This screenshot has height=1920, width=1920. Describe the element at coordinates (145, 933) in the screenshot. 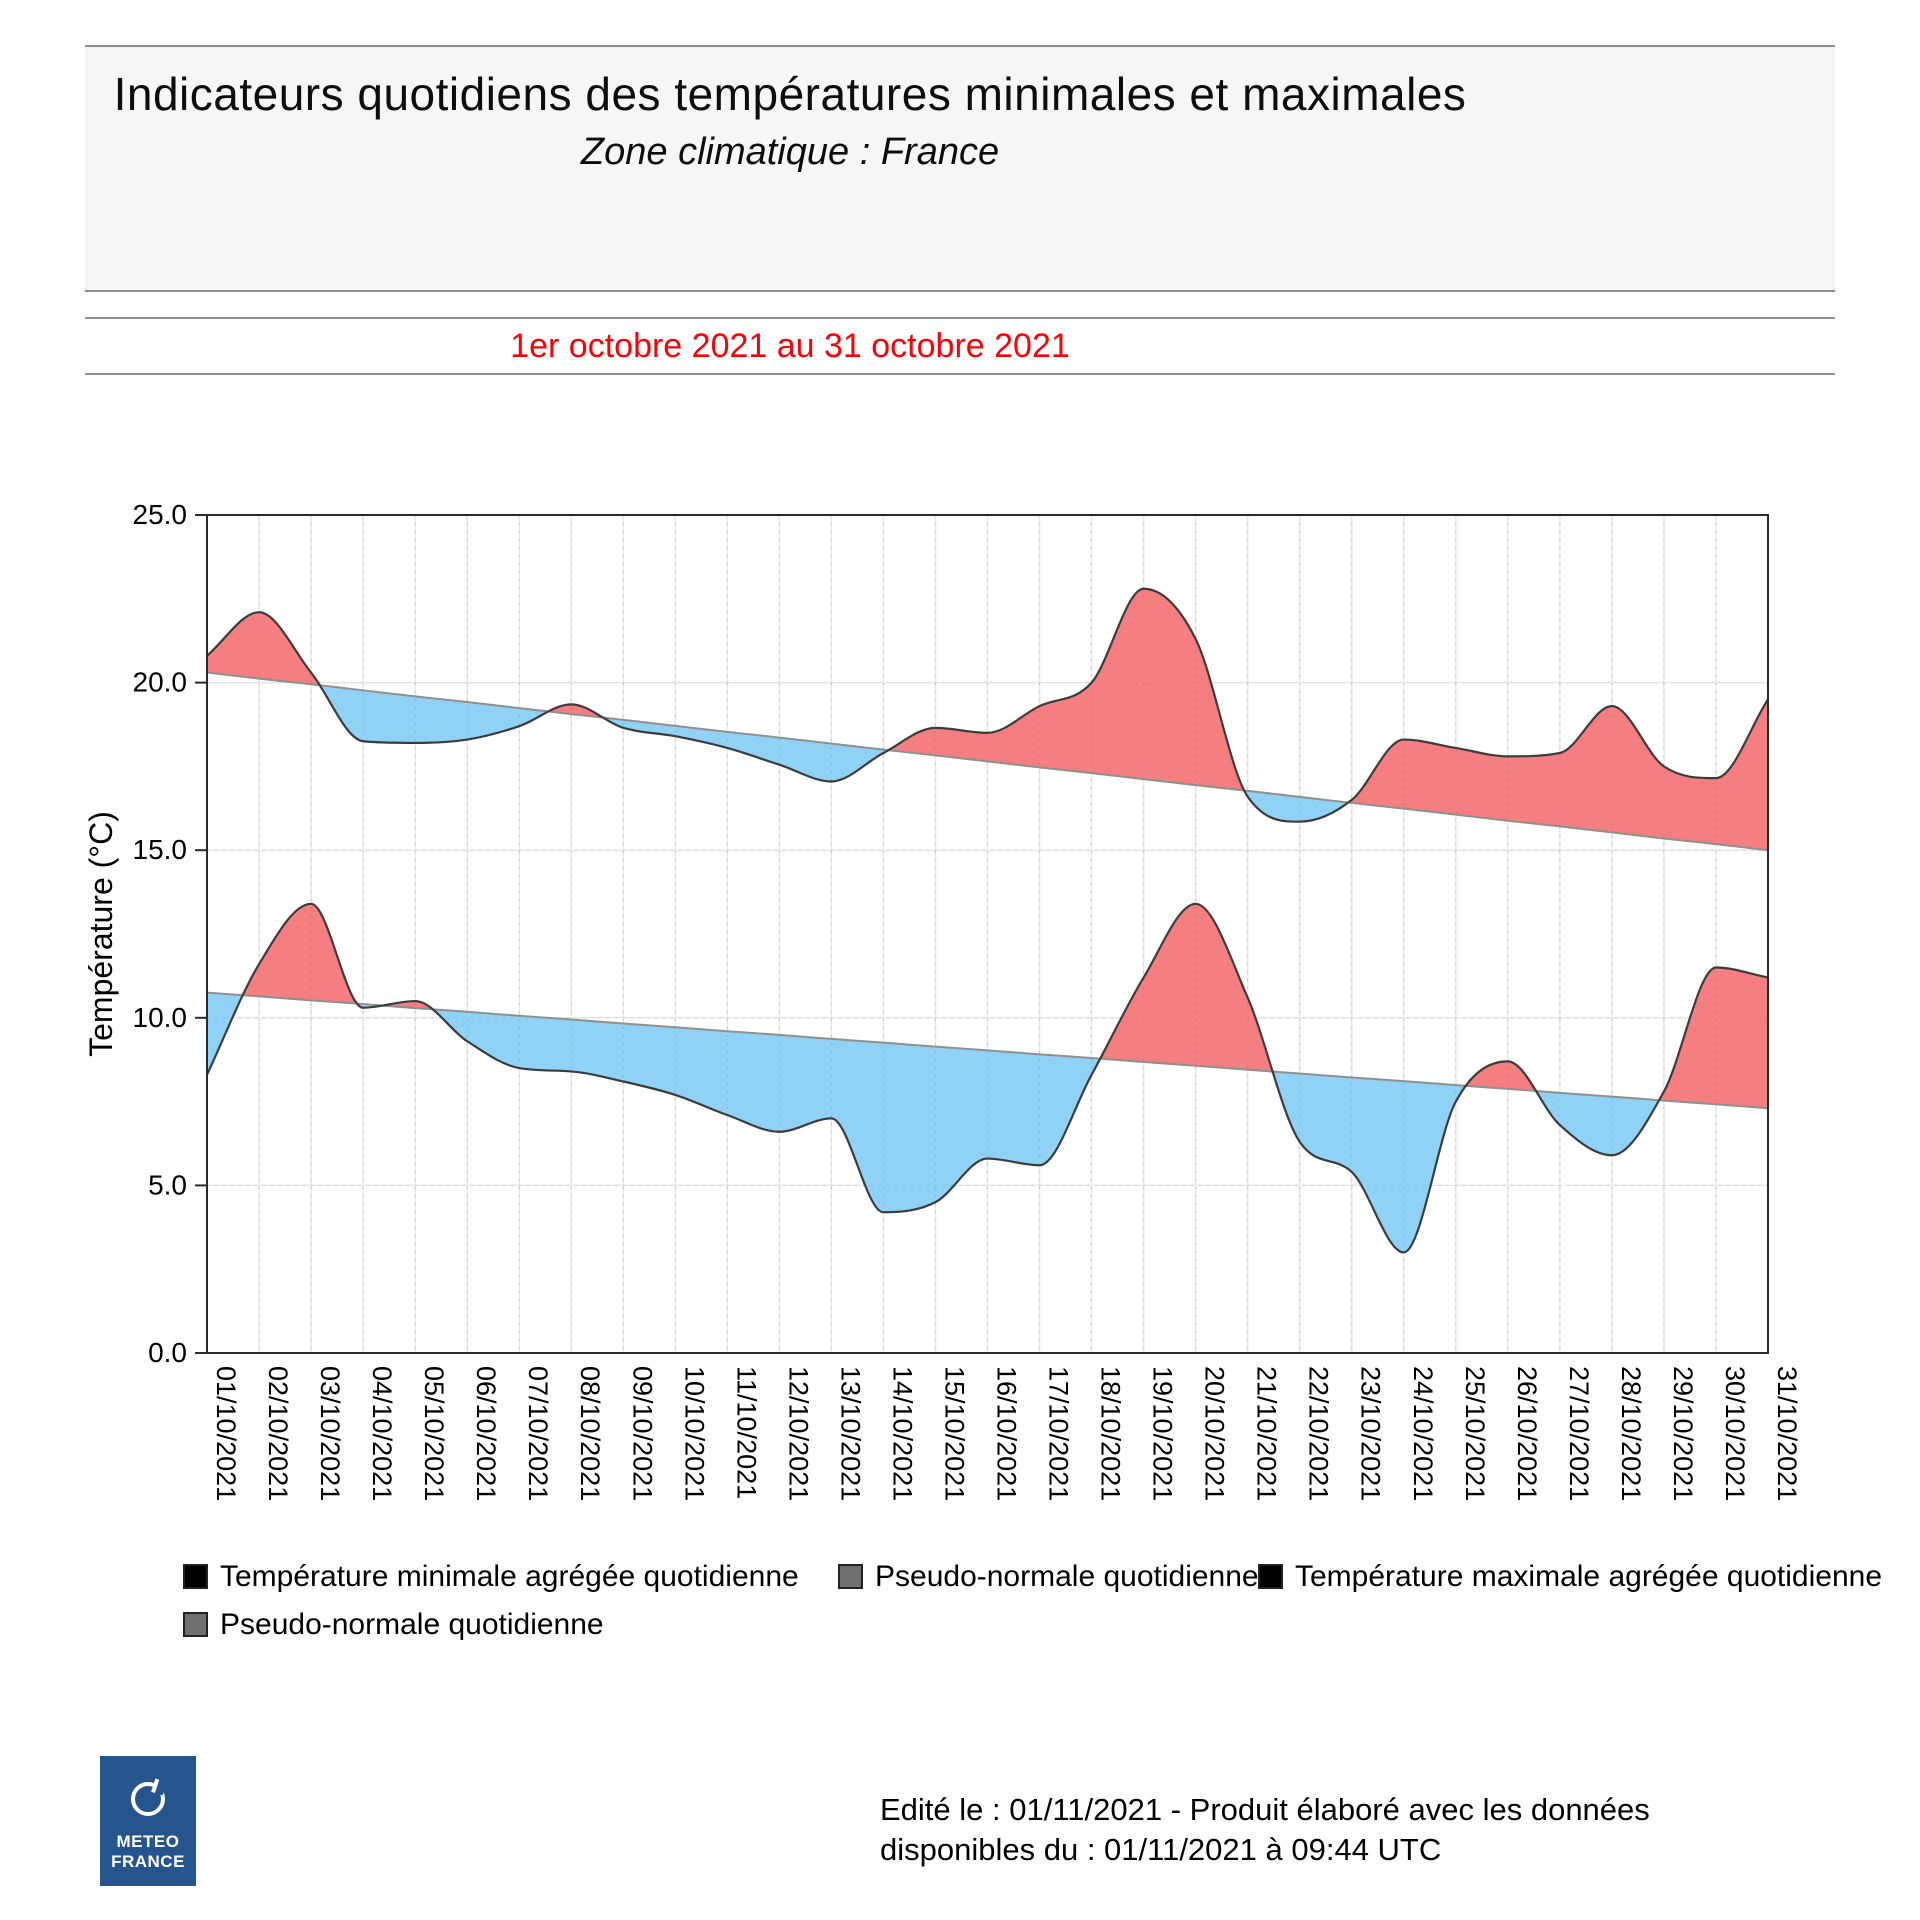

I see `y-axis: 0.0 5.0 10.0 15.0 20.0 25.0 Température (°C)` at that location.